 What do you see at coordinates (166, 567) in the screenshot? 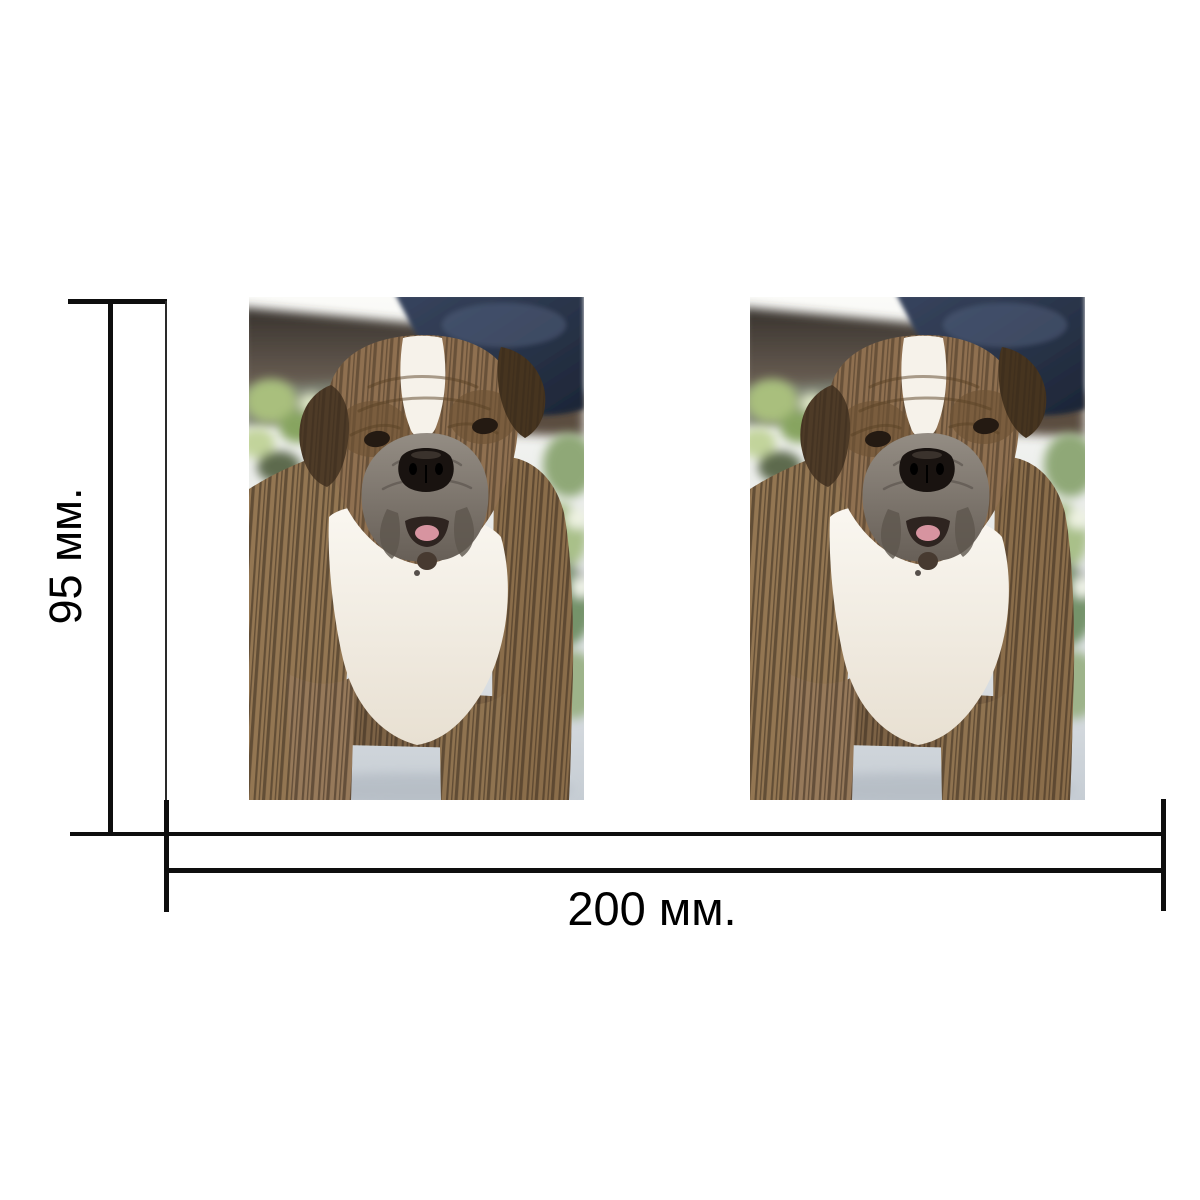
I see `sheet-left-extension-line` at bounding box center [166, 567].